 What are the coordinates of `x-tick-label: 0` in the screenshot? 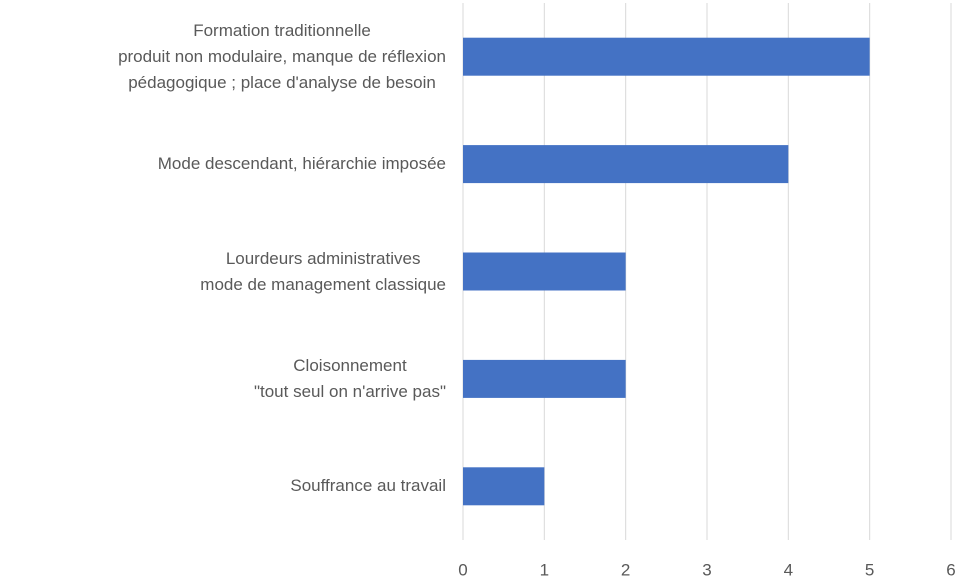 It's located at (462, 569).